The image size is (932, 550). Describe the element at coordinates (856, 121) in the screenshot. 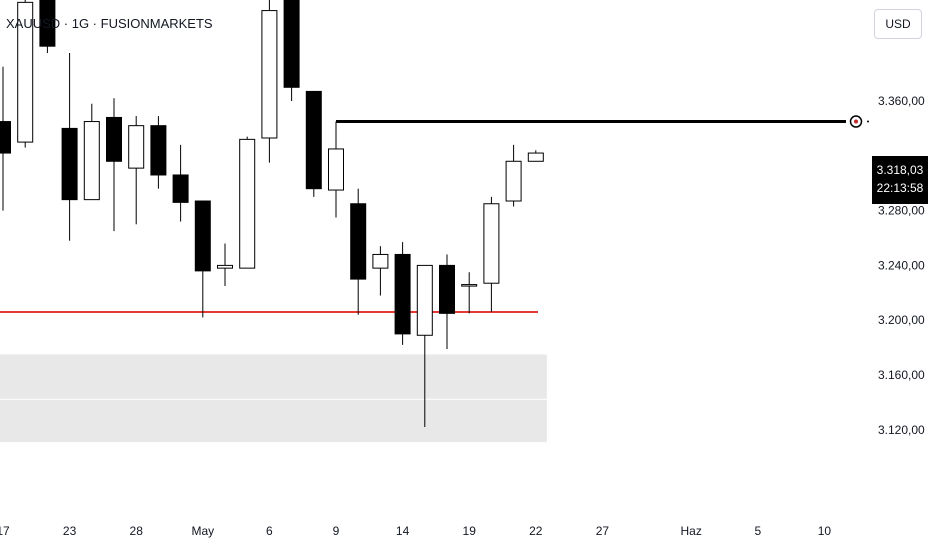

I see `line-handle-dot` at that location.